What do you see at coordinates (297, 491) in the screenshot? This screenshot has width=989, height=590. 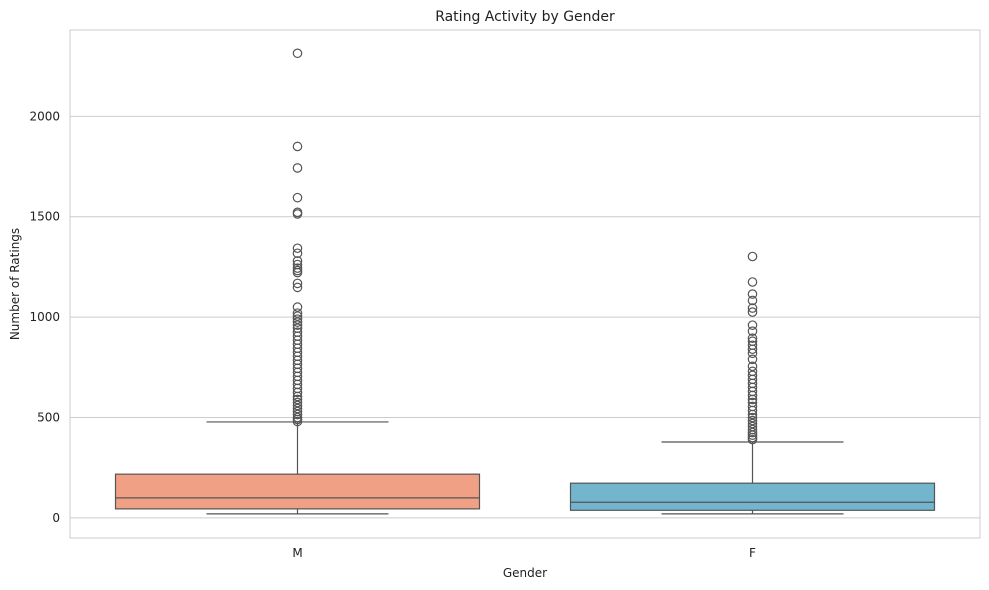 I see `box-iqr-m` at bounding box center [297, 491].